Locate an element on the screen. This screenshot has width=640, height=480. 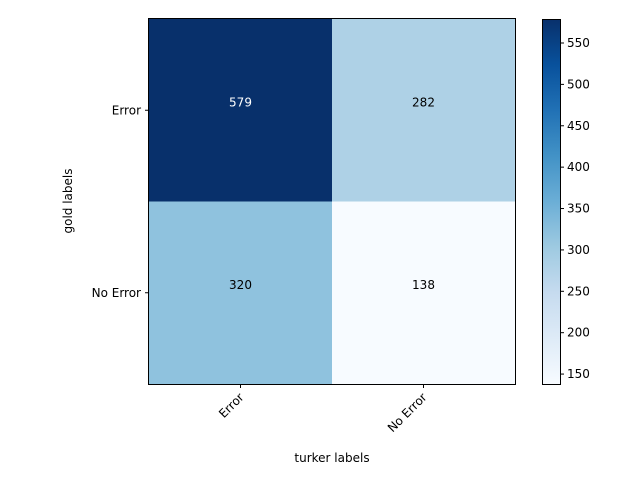
y-axis-label: gold labels is located at coordinates (68, 201).